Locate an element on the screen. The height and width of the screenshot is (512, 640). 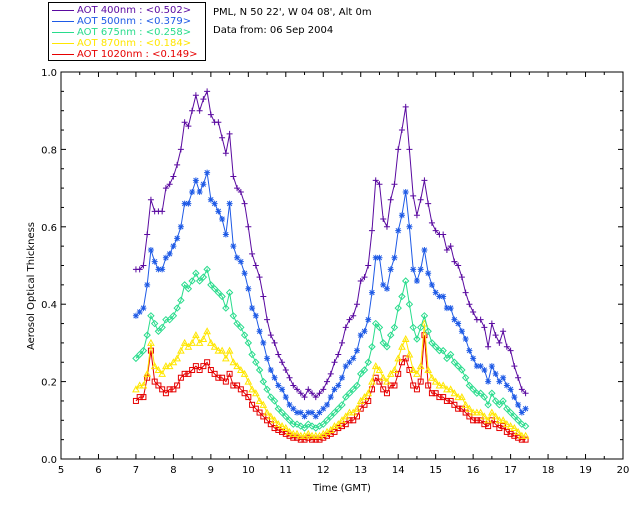
legend-label-675nm: AOT 675nm : <0.258> is located at coordinates (134, 32).